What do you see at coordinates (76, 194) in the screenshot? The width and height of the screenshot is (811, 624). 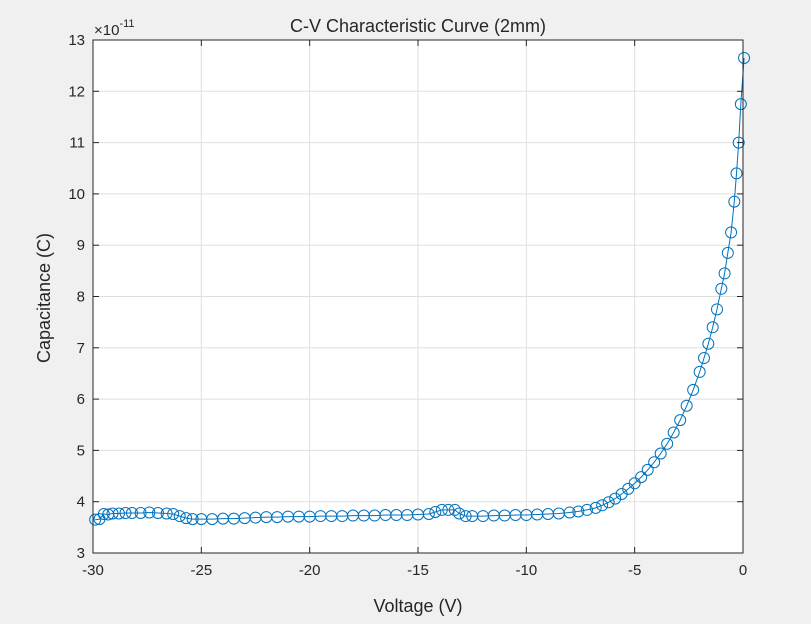 I see `y-tick-label: 10` at bounding box center [76, 194].